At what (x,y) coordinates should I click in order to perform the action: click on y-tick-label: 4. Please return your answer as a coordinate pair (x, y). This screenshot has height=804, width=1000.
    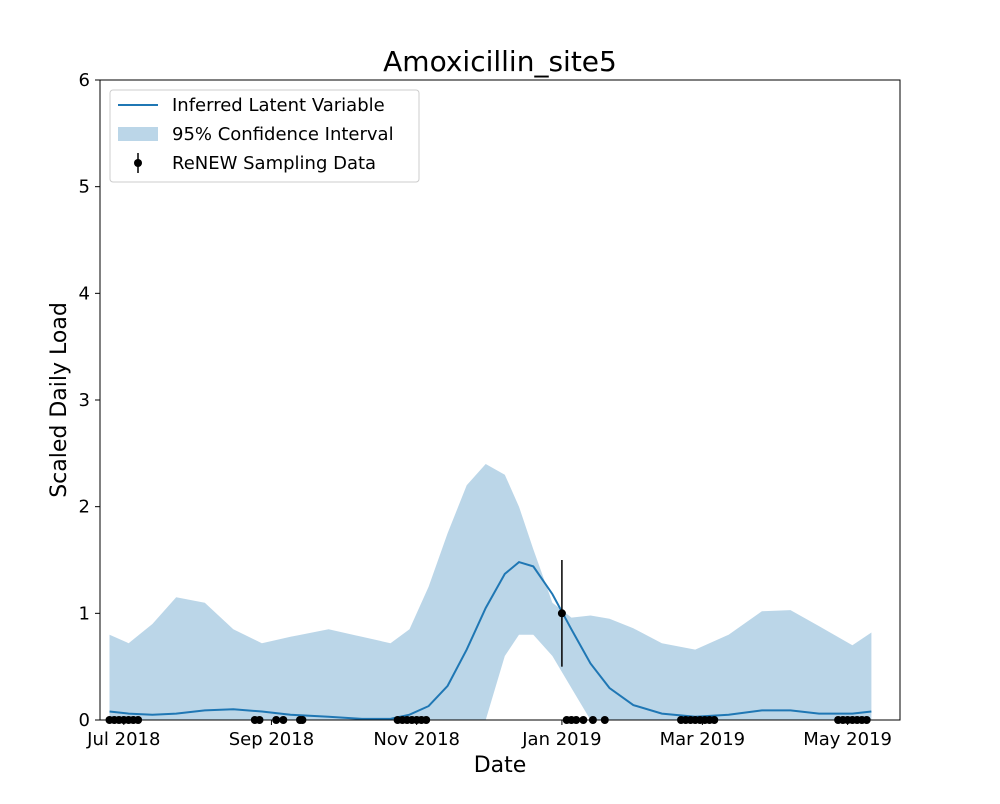
    Looking at the image, I should click on (84, 293).